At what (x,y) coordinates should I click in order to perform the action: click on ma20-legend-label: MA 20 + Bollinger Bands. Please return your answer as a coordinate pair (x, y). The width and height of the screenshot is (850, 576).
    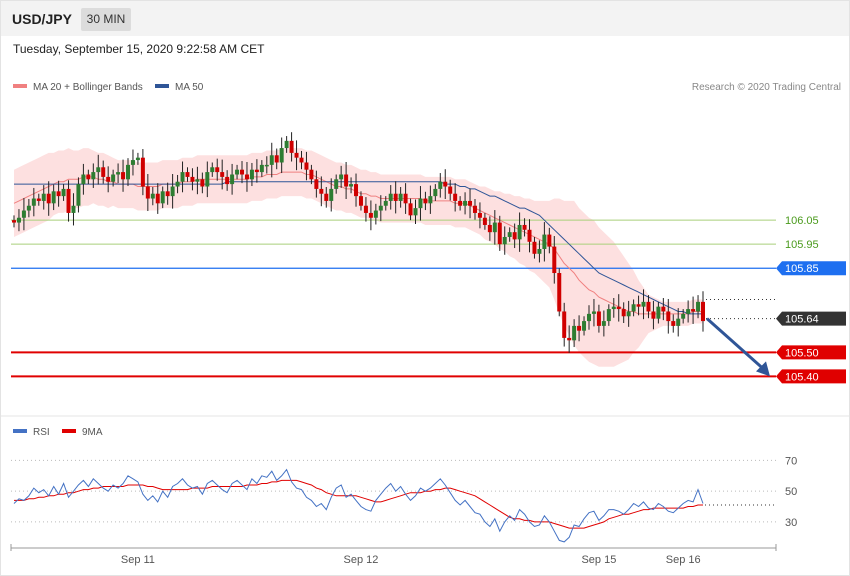
    Looking at the image, I should click on (88, 87).